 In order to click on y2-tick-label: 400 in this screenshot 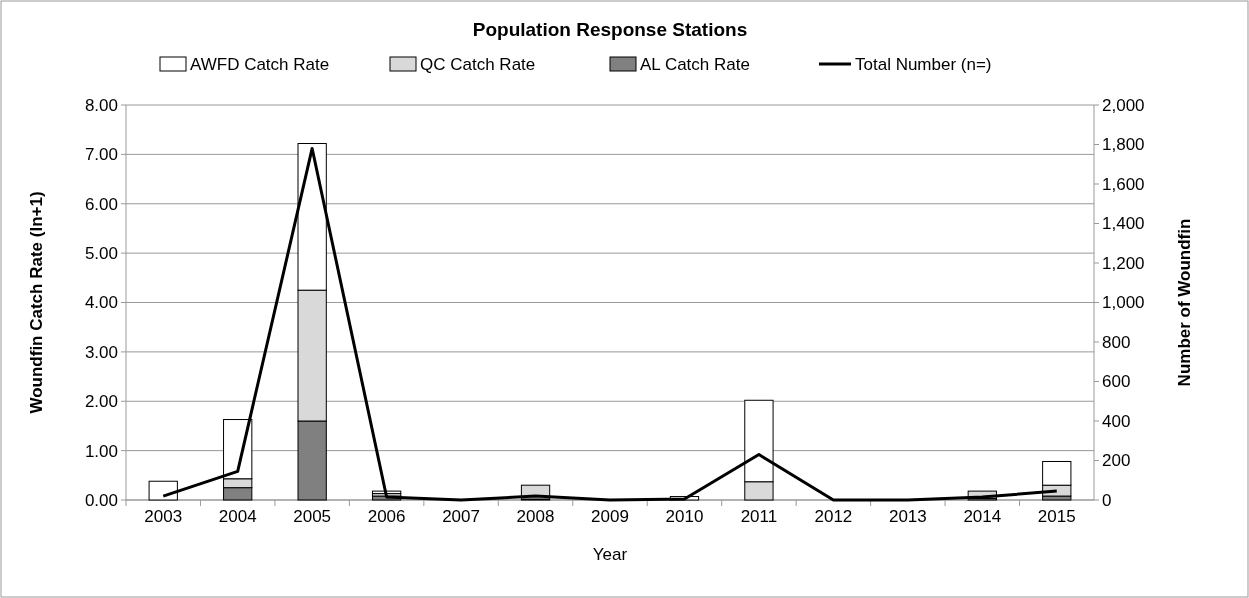, I will do `click(1116, 421)`.